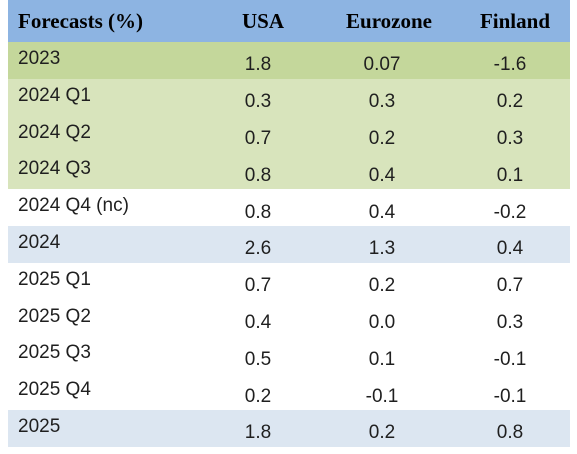  I want to click on row-label: 2023, so click(39, 58).